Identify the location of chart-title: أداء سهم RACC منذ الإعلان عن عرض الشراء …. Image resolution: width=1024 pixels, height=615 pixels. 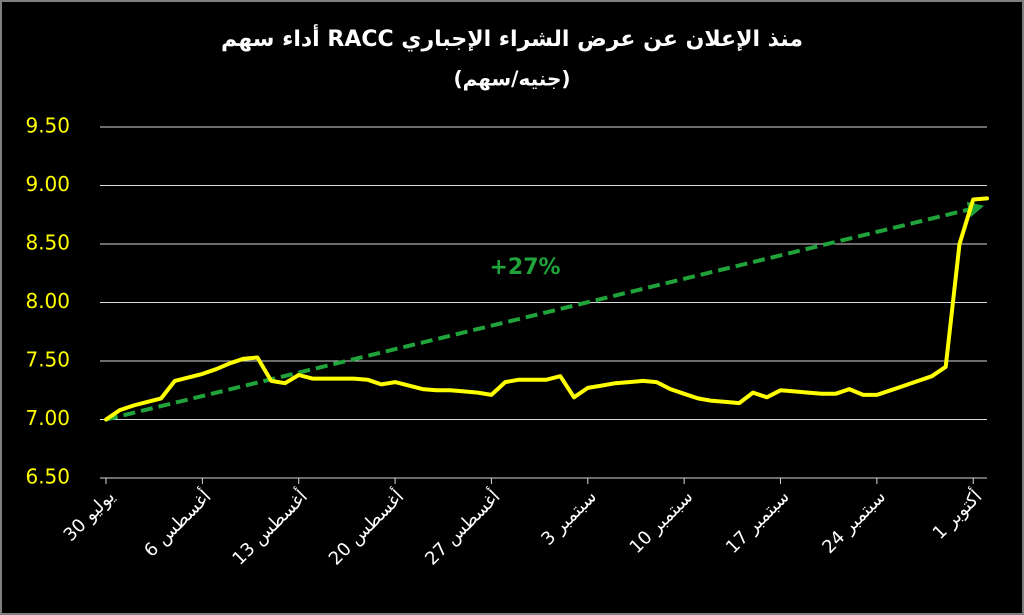
(512, 37).